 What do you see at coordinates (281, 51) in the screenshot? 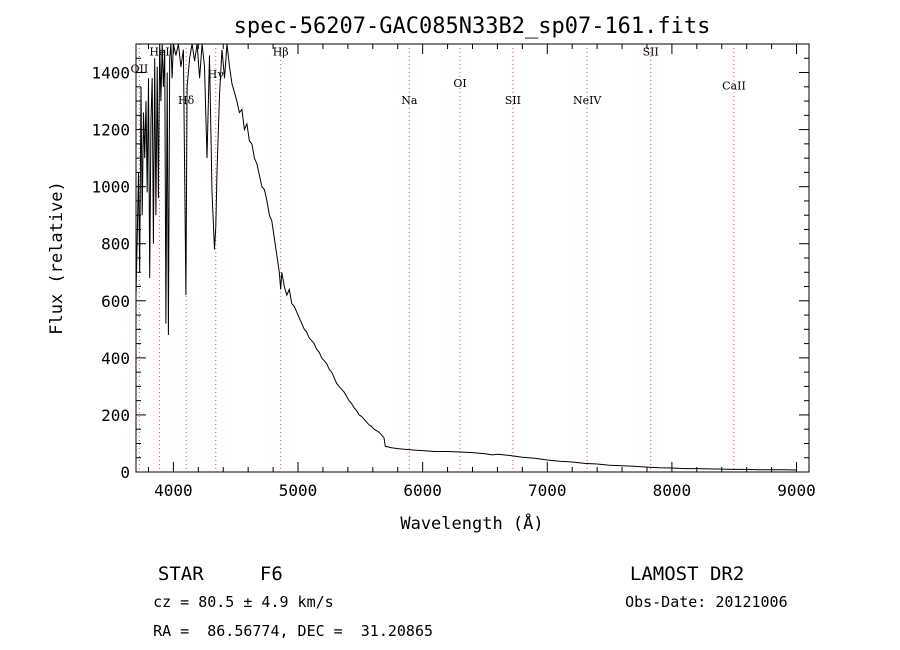
I see `line-marker-label-4: Hβ` at bounding box center [281, 51].